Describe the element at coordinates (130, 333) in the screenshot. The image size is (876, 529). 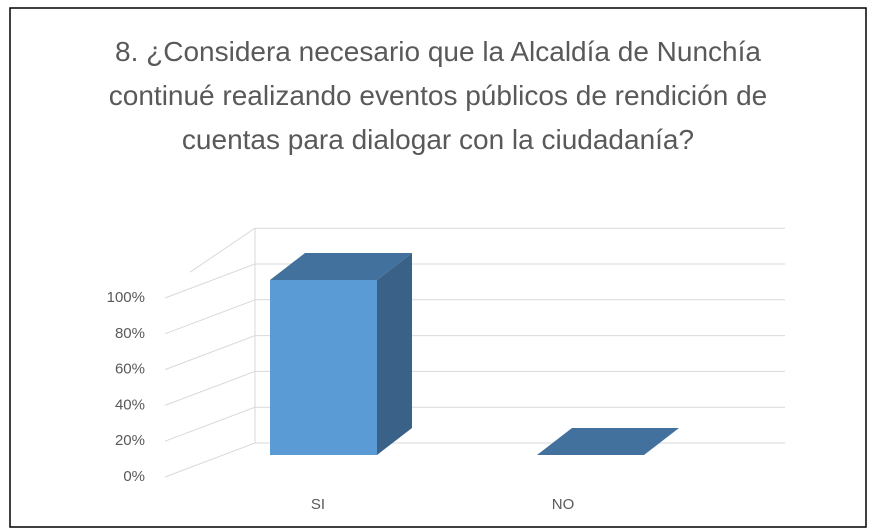
I see `y-tick-label: 80%` at that location.